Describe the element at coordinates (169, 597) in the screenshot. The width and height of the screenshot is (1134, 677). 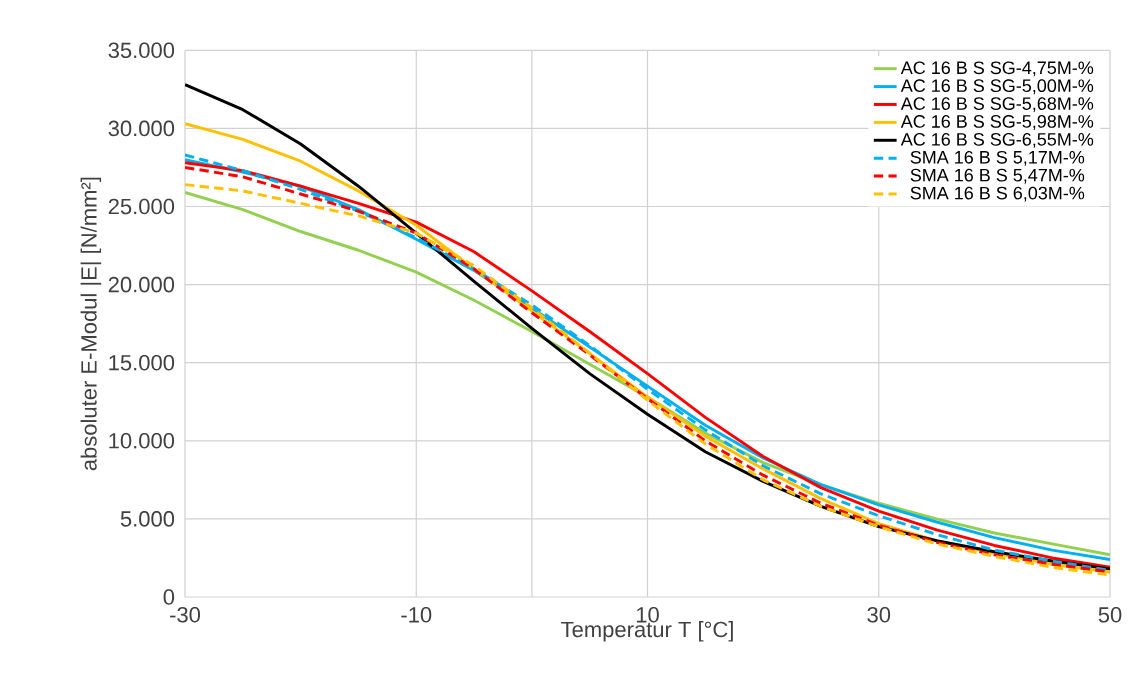
I see `y-tick-label: 0` at that location.